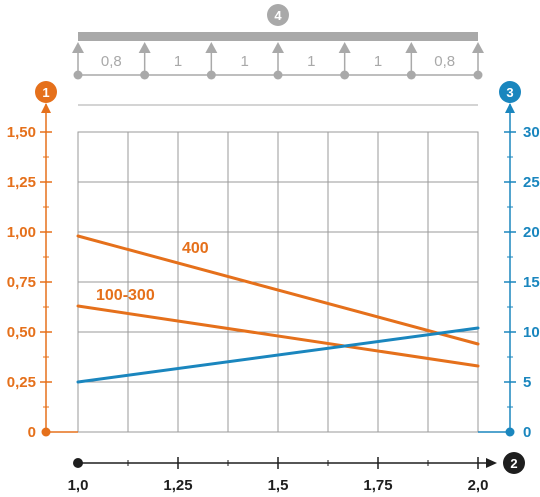 This screenshot has width=540, height=497. Describe the element at coordinates (527, 432) in the screenshot. I see `right-tick-label: 0` at that location.